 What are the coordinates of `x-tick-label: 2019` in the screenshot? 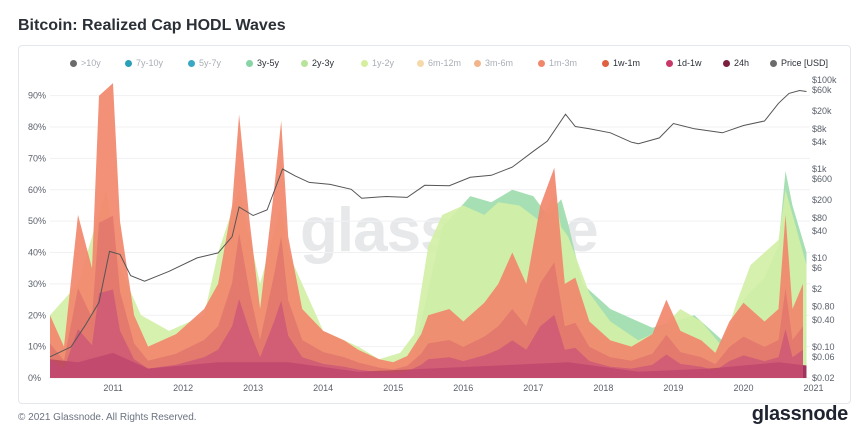 It's located at (673, 388).